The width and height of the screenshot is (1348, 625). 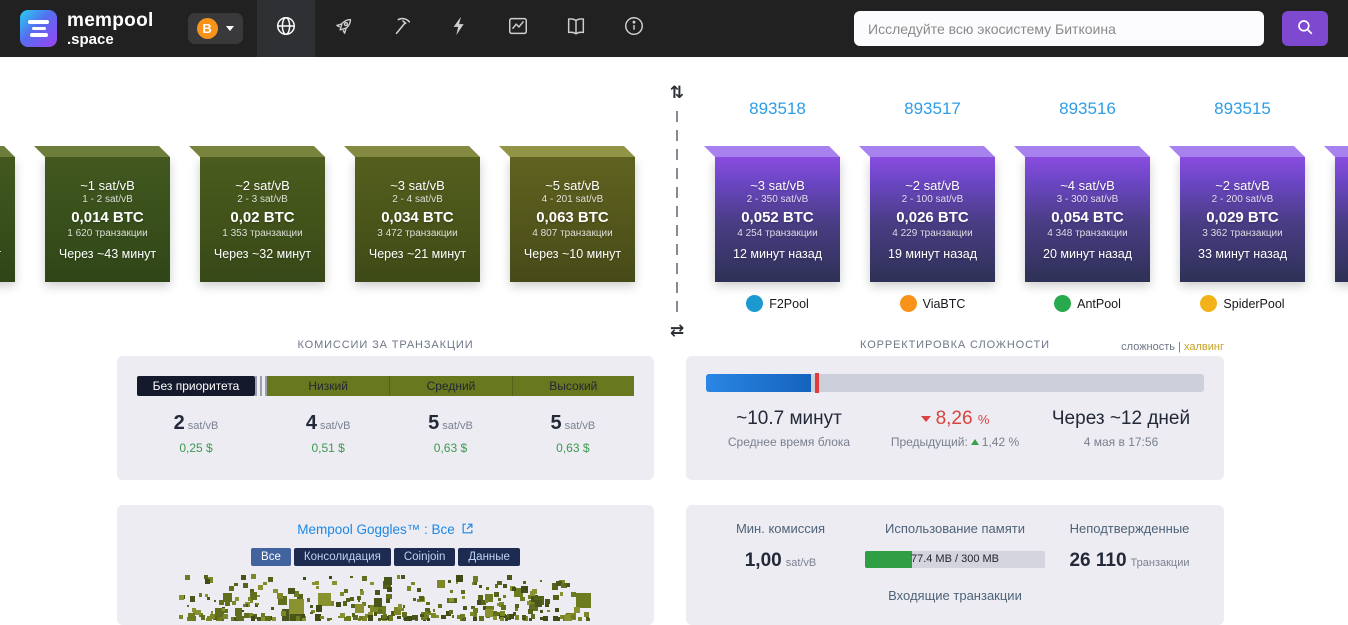 I want to click on fee-unit: sat/vB, so click(x=335, y=426).